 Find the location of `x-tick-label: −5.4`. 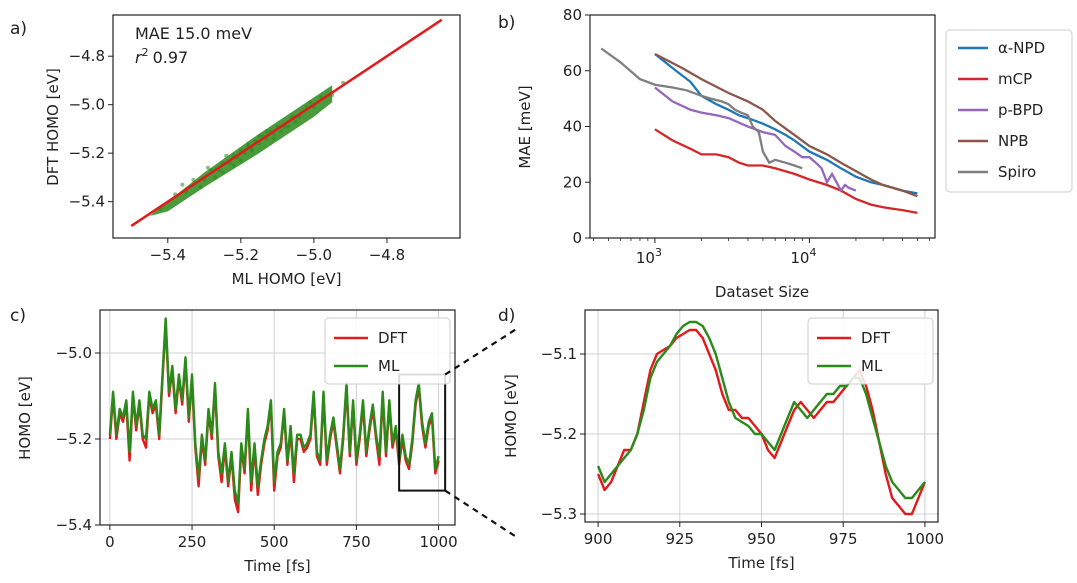

x-tick-label: −5.4 is located at coordinates (168, 255).